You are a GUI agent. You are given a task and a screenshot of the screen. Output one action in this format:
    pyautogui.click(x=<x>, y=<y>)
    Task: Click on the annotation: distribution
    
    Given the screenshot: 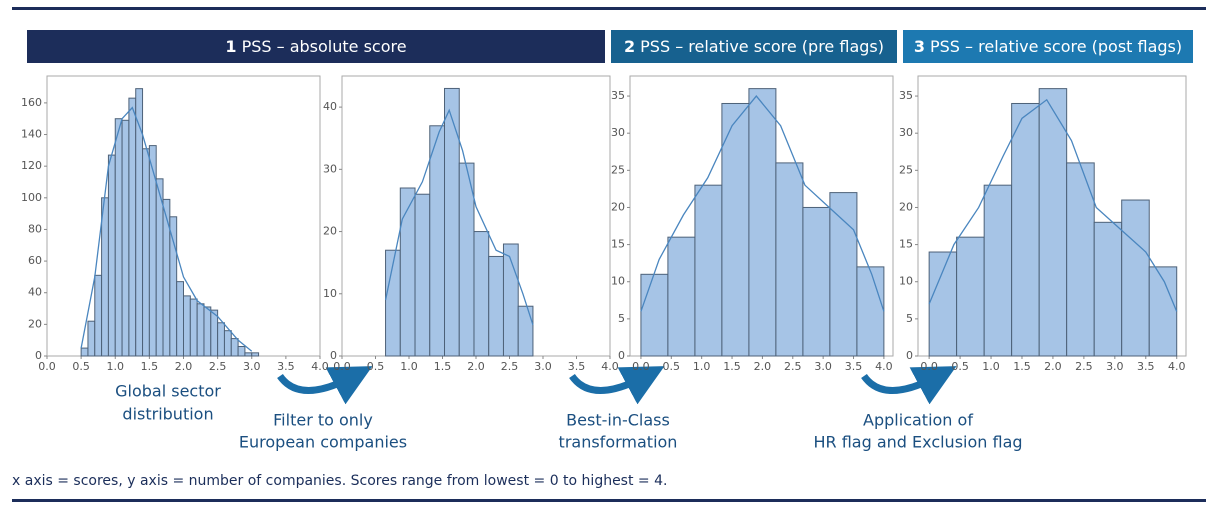 What is the action you would take?
    pyautogui.click(x=167, y=414)
    